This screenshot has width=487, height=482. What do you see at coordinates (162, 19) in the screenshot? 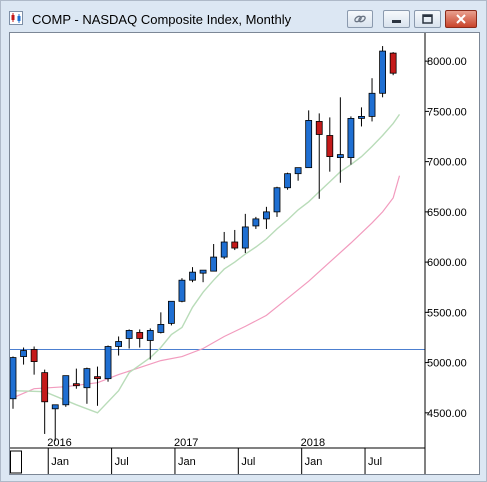
I see `window-title: COMP - NASDAQ Composite Index, Monthly` at bounding box center [162, 19].